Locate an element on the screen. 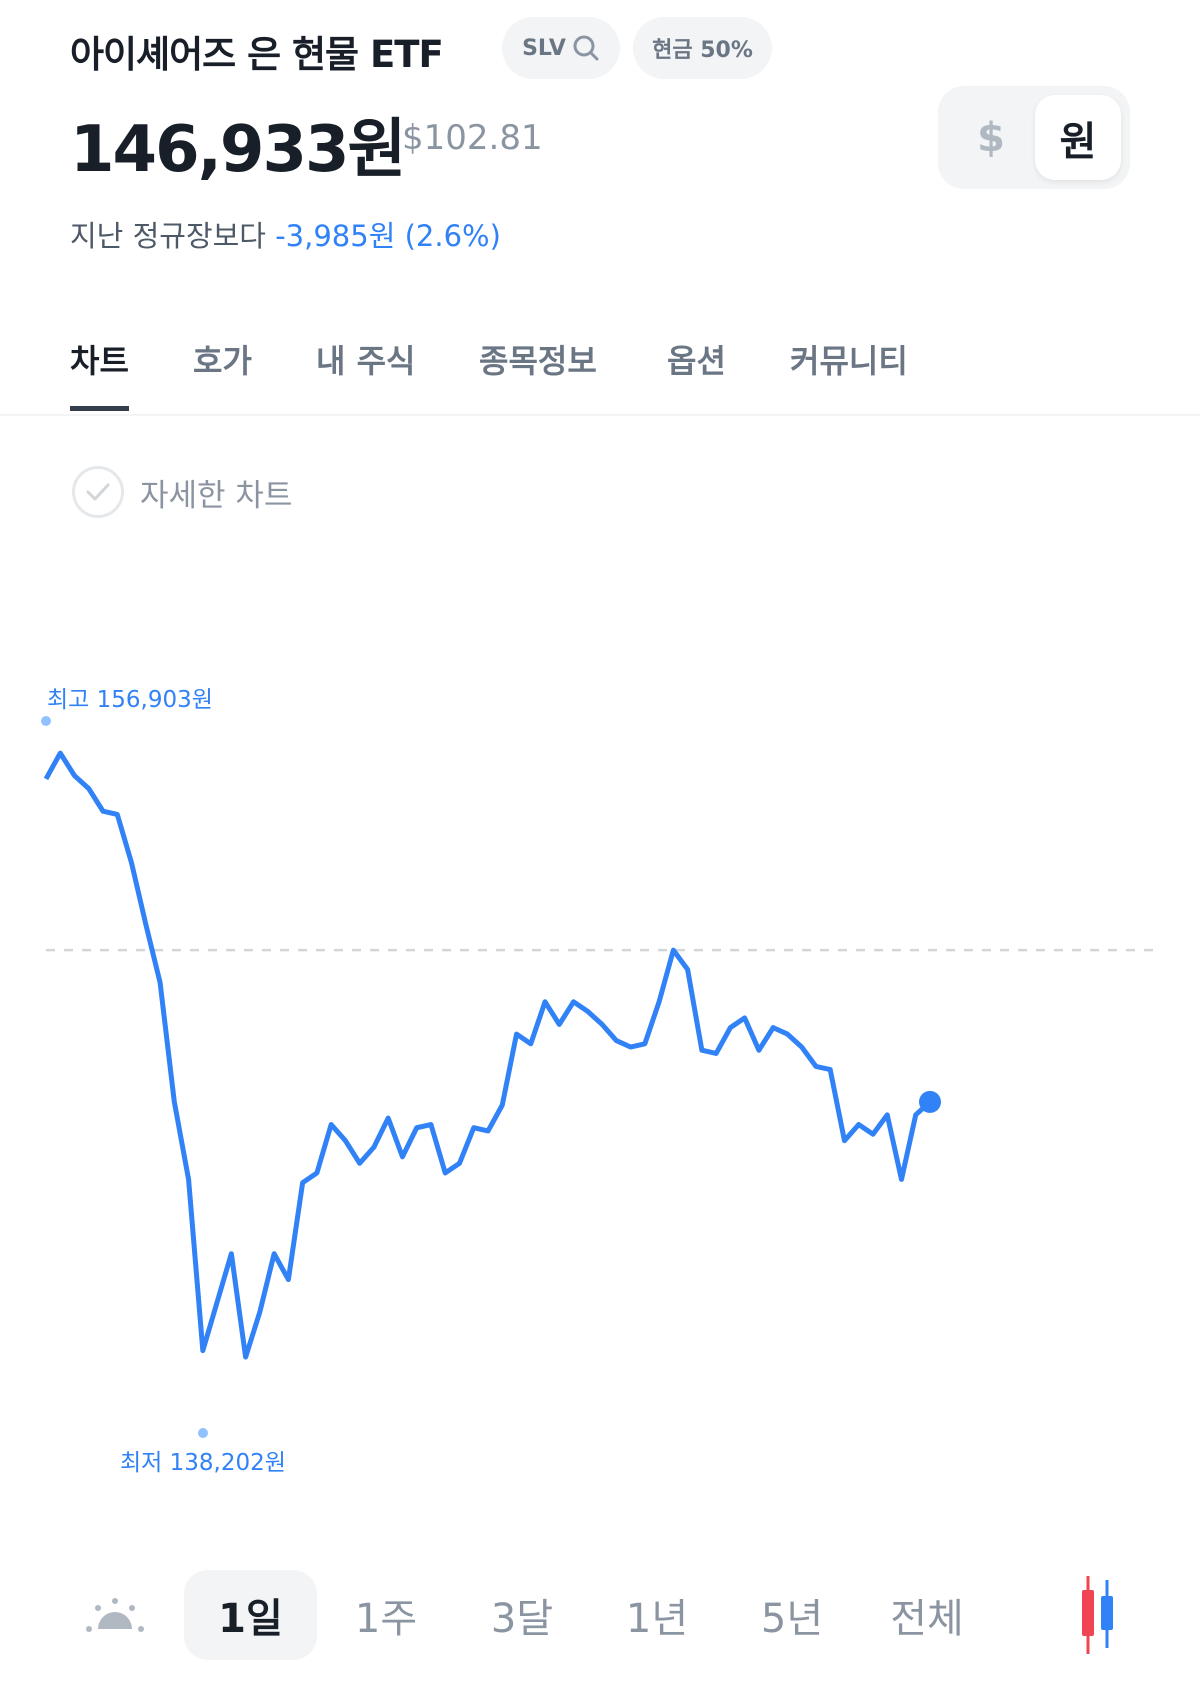 This screenshot has width=1200, height=1693. current-price-dot is located at coordinates (930, 1101).